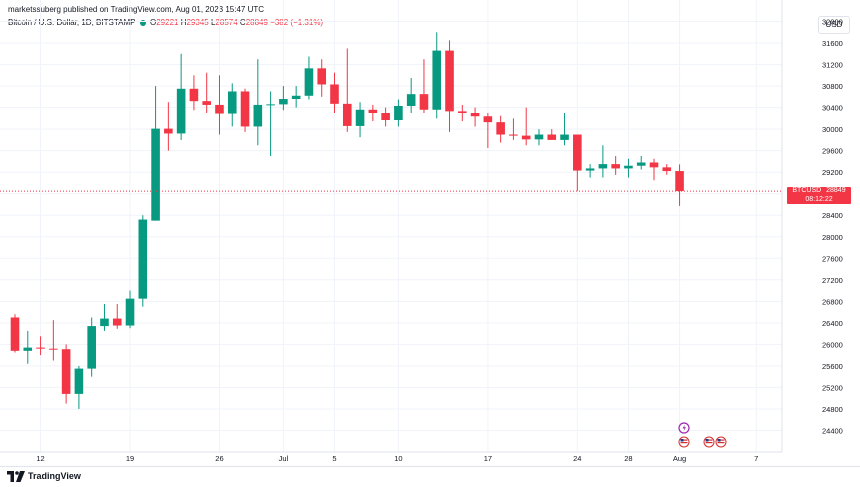 The width and height of the screenshot is (860, 487). Describe the element at coordinates (832, 280) in the screenshot. I see `y-tick-label: 27200` at that location.